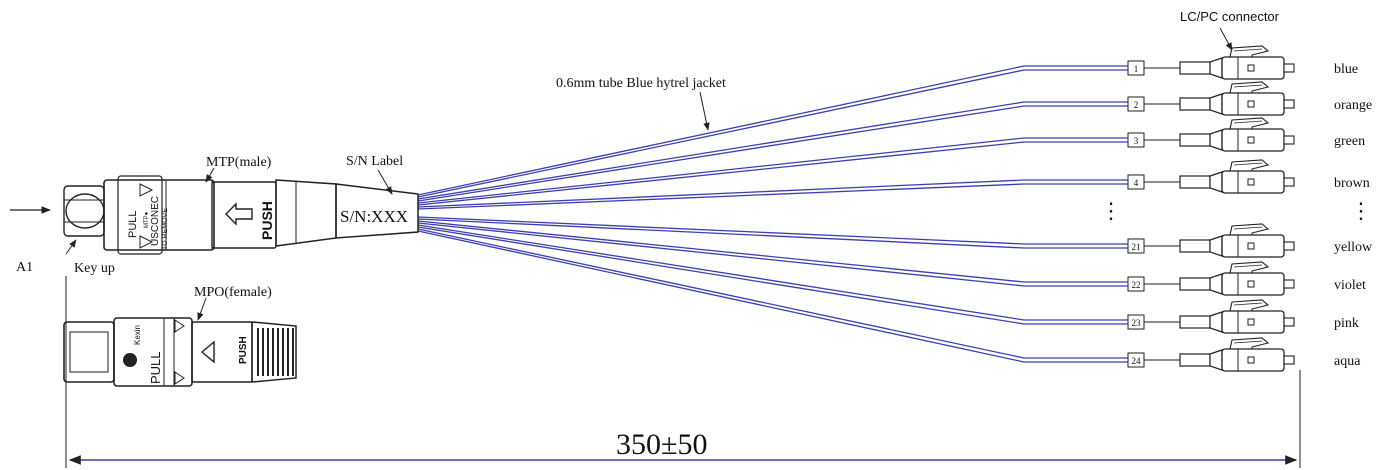 Image resolution: width=1387 pixels, height=470 pixels. What do you see at coordinates (1353, 105) in the screenshot?
I see `fiber-color-label: orange` at bounding box center [1353, 105].